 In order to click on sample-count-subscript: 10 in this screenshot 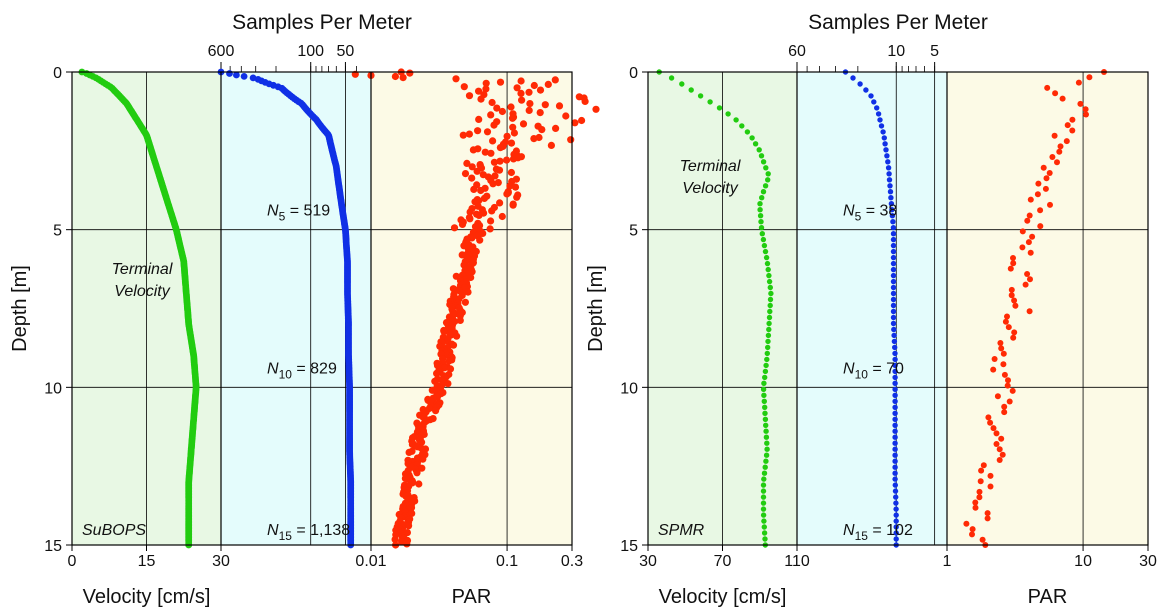, I will do `click(862, 374)`.